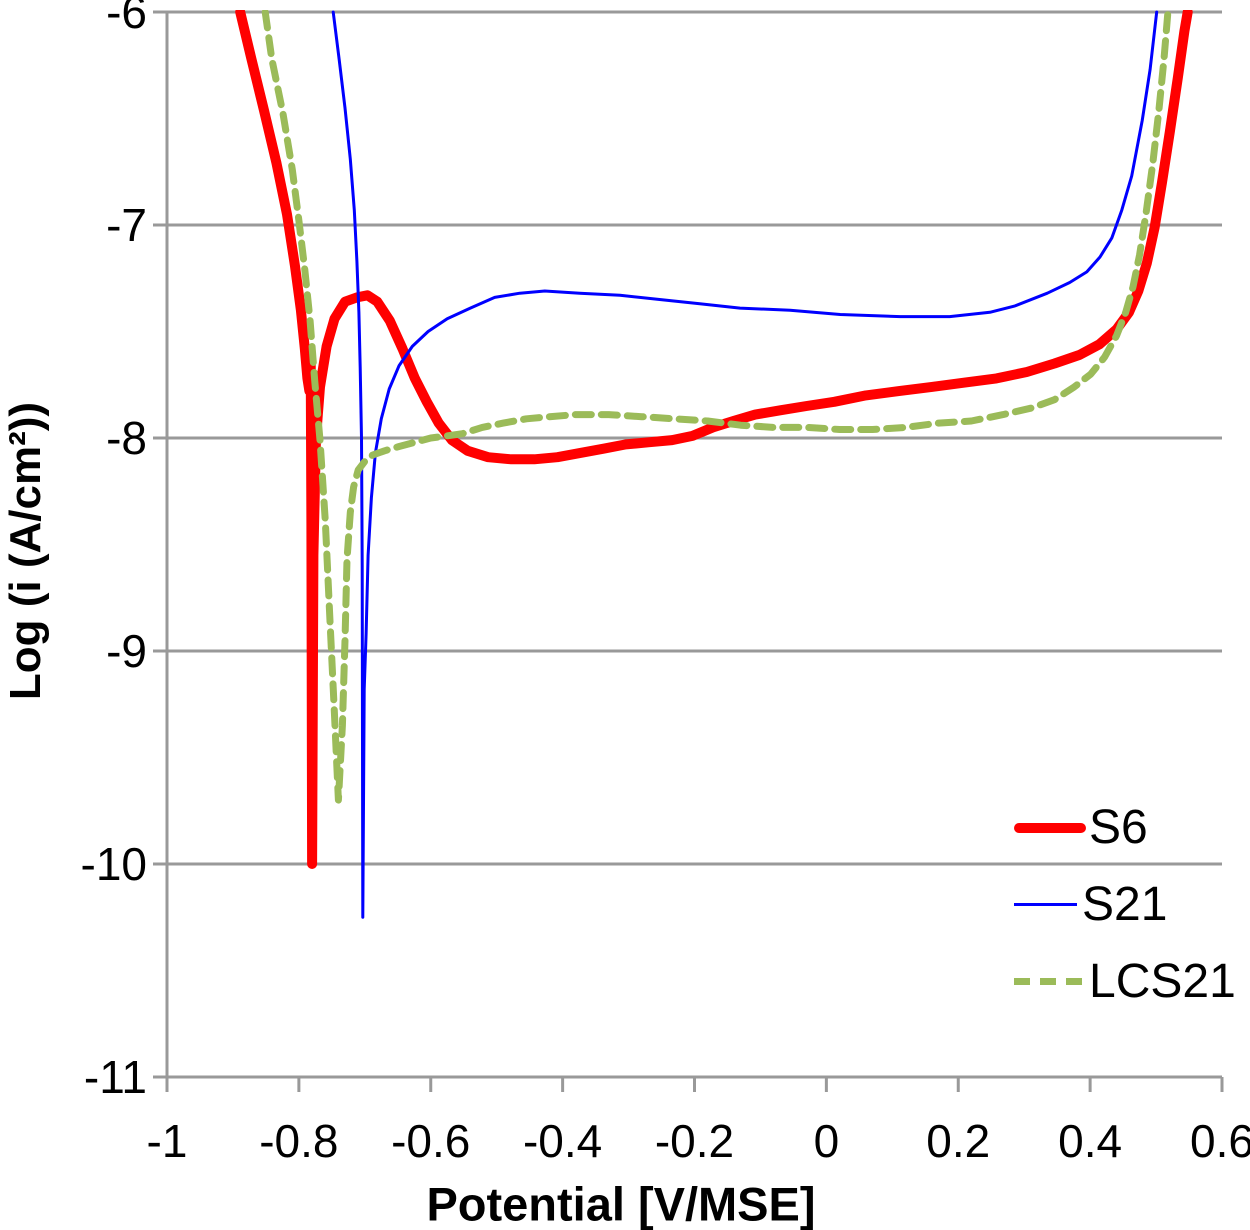 Image resolution: width=1250 pixels, height=1230 pixels. Describe the element at coordinates (114, 864) in the screenshot. I see `y-tick-label--10: -10` at that location.